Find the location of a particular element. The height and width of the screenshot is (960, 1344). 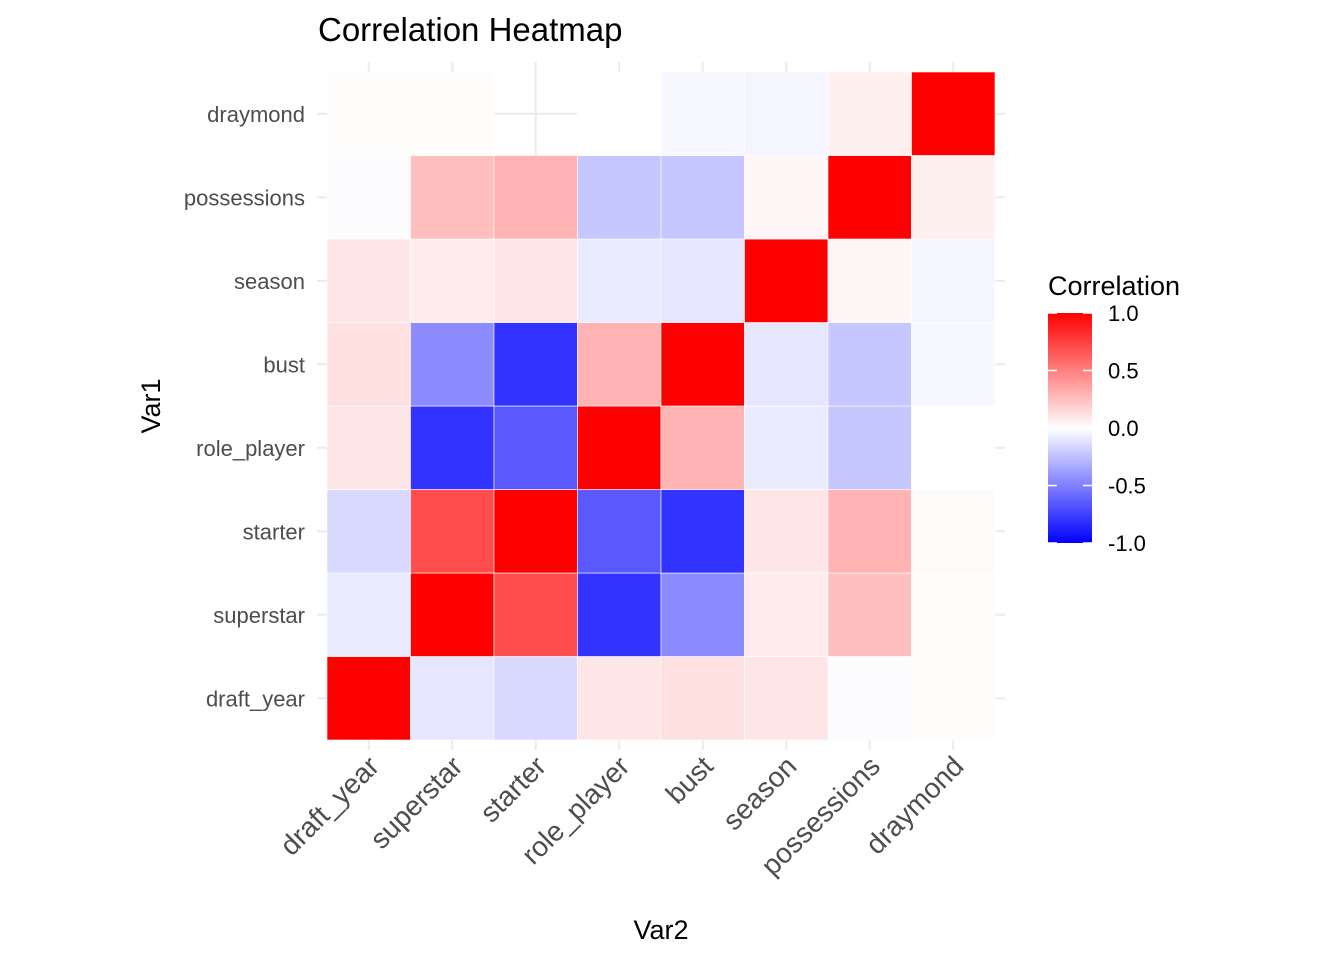

heatmap-cell-draft-year-superstar is located at coordinates (452, 698).